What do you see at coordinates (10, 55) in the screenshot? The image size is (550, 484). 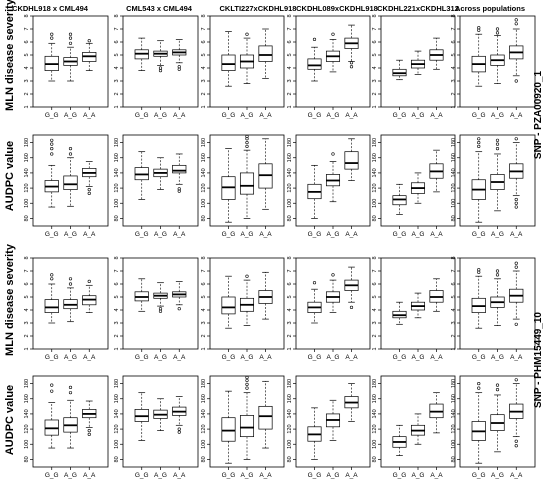 I see `row-ylabel: MLN disease severity` at bounding box center [10, 55].